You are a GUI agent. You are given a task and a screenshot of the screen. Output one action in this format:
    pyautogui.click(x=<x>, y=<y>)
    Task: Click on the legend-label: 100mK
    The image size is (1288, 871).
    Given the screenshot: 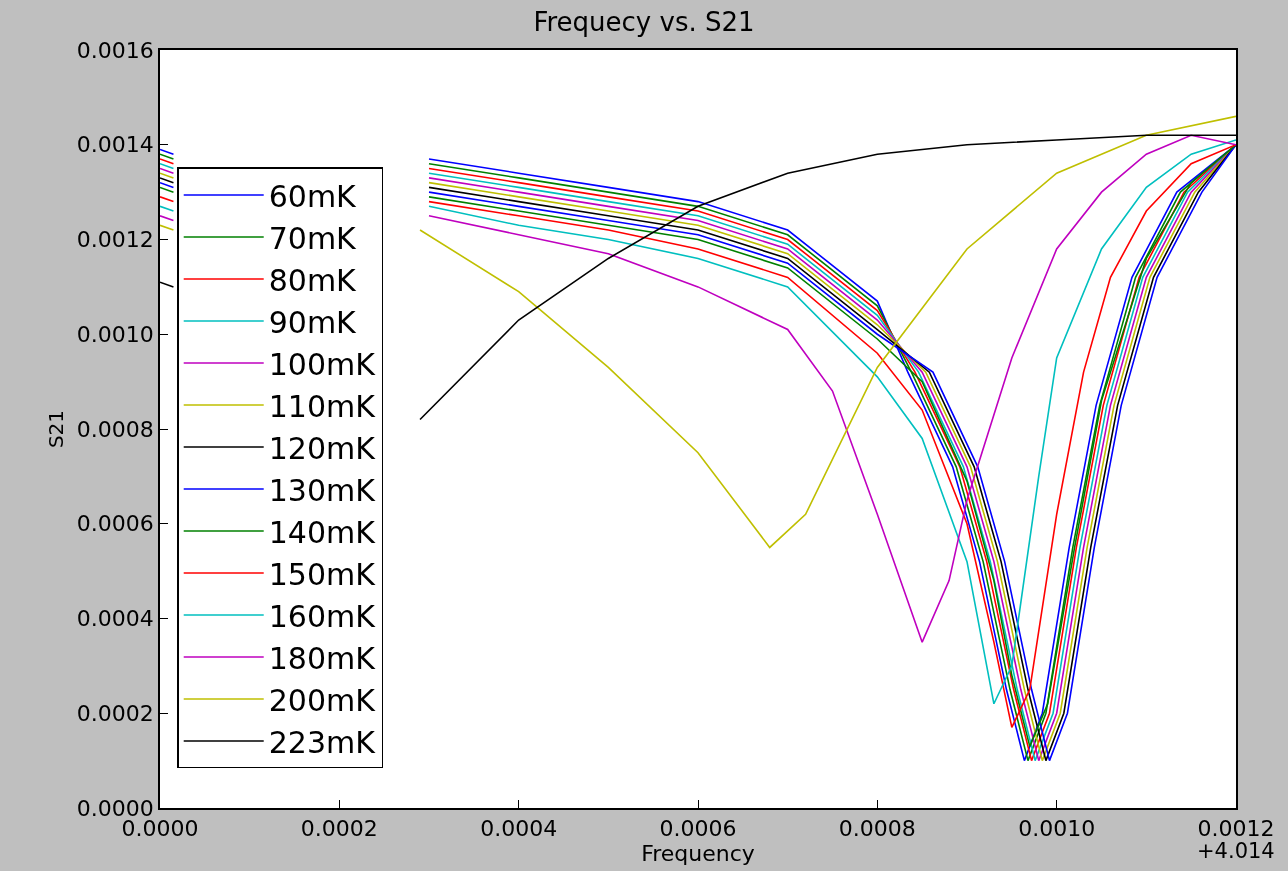 What is the action you would take?
    pyautogui.click(x=322, y=364)
    